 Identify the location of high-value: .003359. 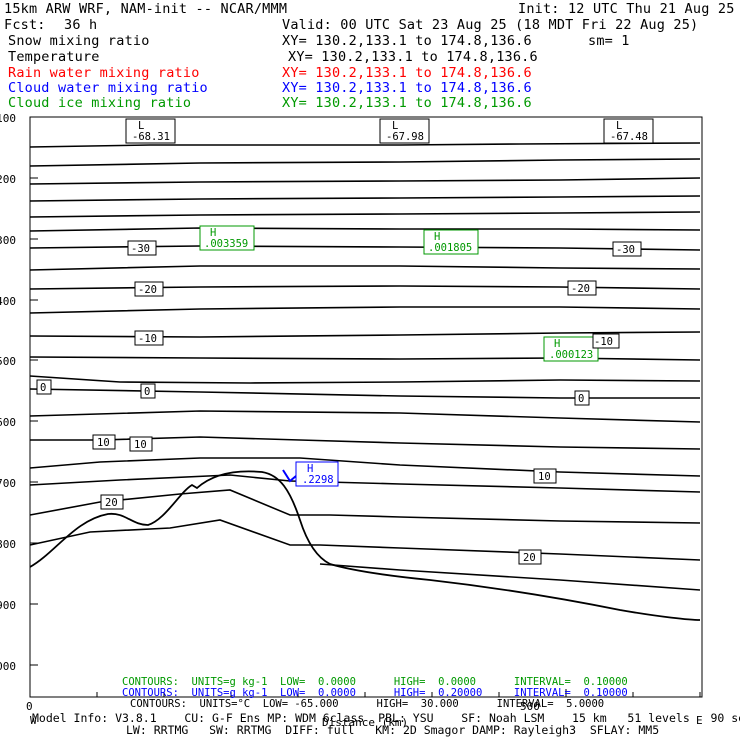
(226, 244).